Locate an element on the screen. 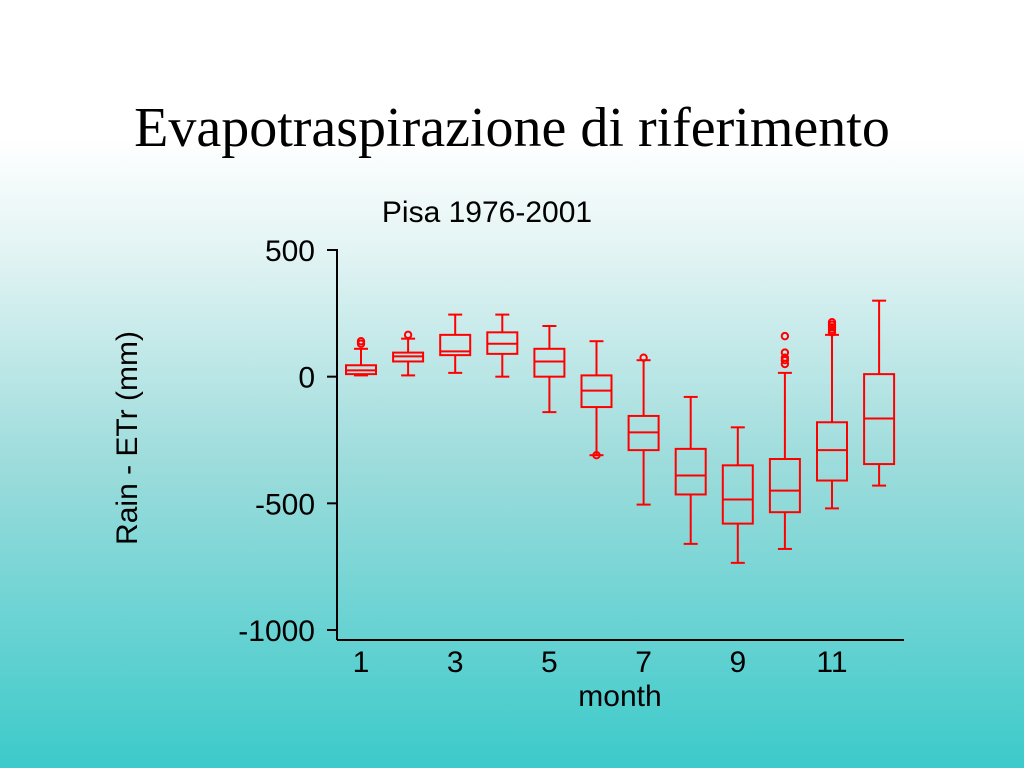  x-tick-group: 1 3 5 7 9 11 is located at coordinates (600, 662).